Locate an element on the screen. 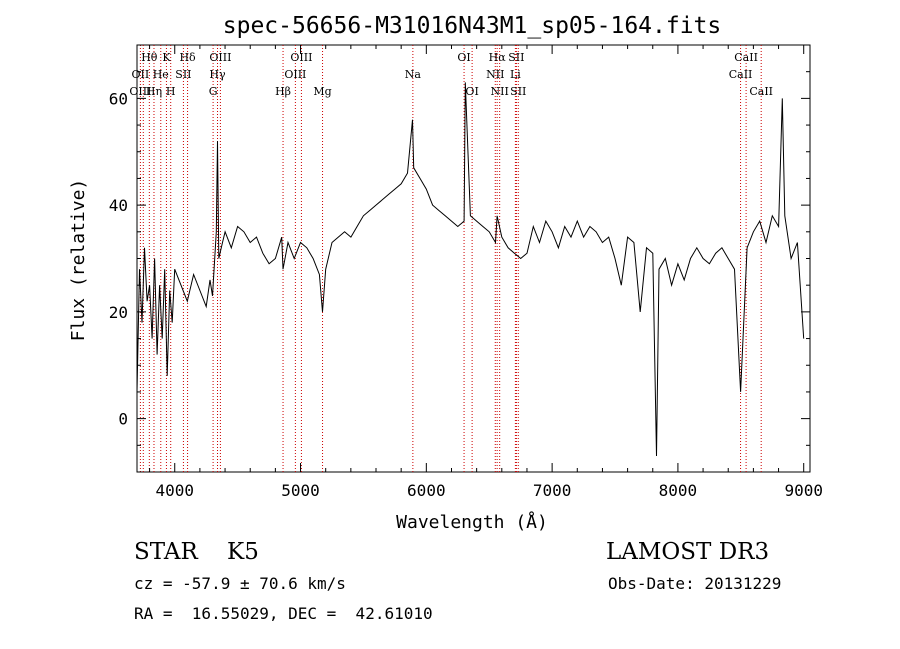 The height and width of the screenshot is (649, 900). marker-label: G is located at coordinates (213, 91).